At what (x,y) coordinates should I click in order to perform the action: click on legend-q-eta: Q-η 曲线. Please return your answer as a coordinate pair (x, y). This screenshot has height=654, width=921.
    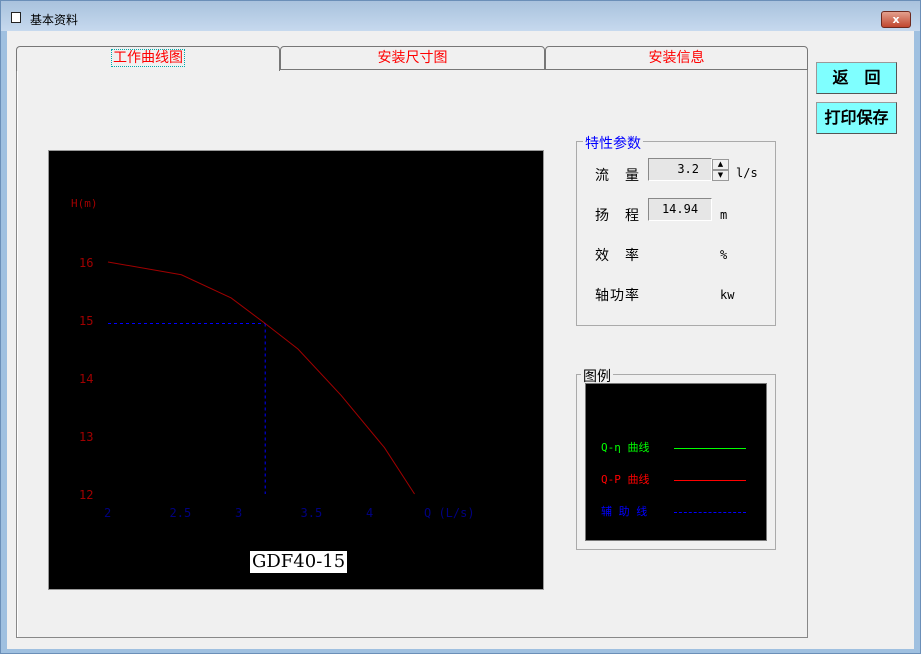
    Looking at the image, I should click on (625, 447).